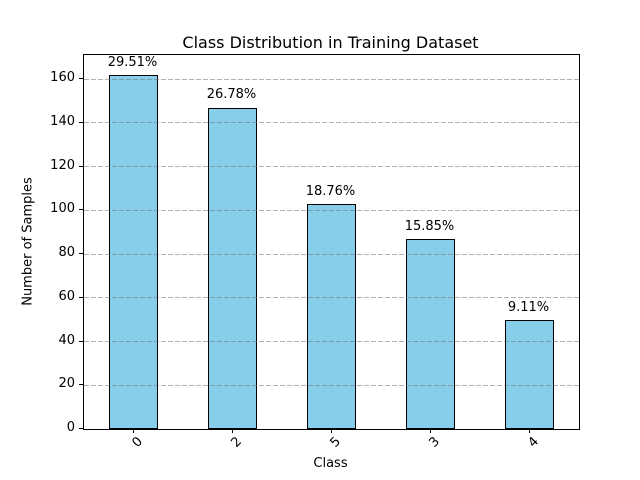 The width and height of the screenshot is (640, 480). What do you see at coordinates (66, 296) in the screenshot?
I see `y-tick-label: 60` at bounding box center [66, 296].